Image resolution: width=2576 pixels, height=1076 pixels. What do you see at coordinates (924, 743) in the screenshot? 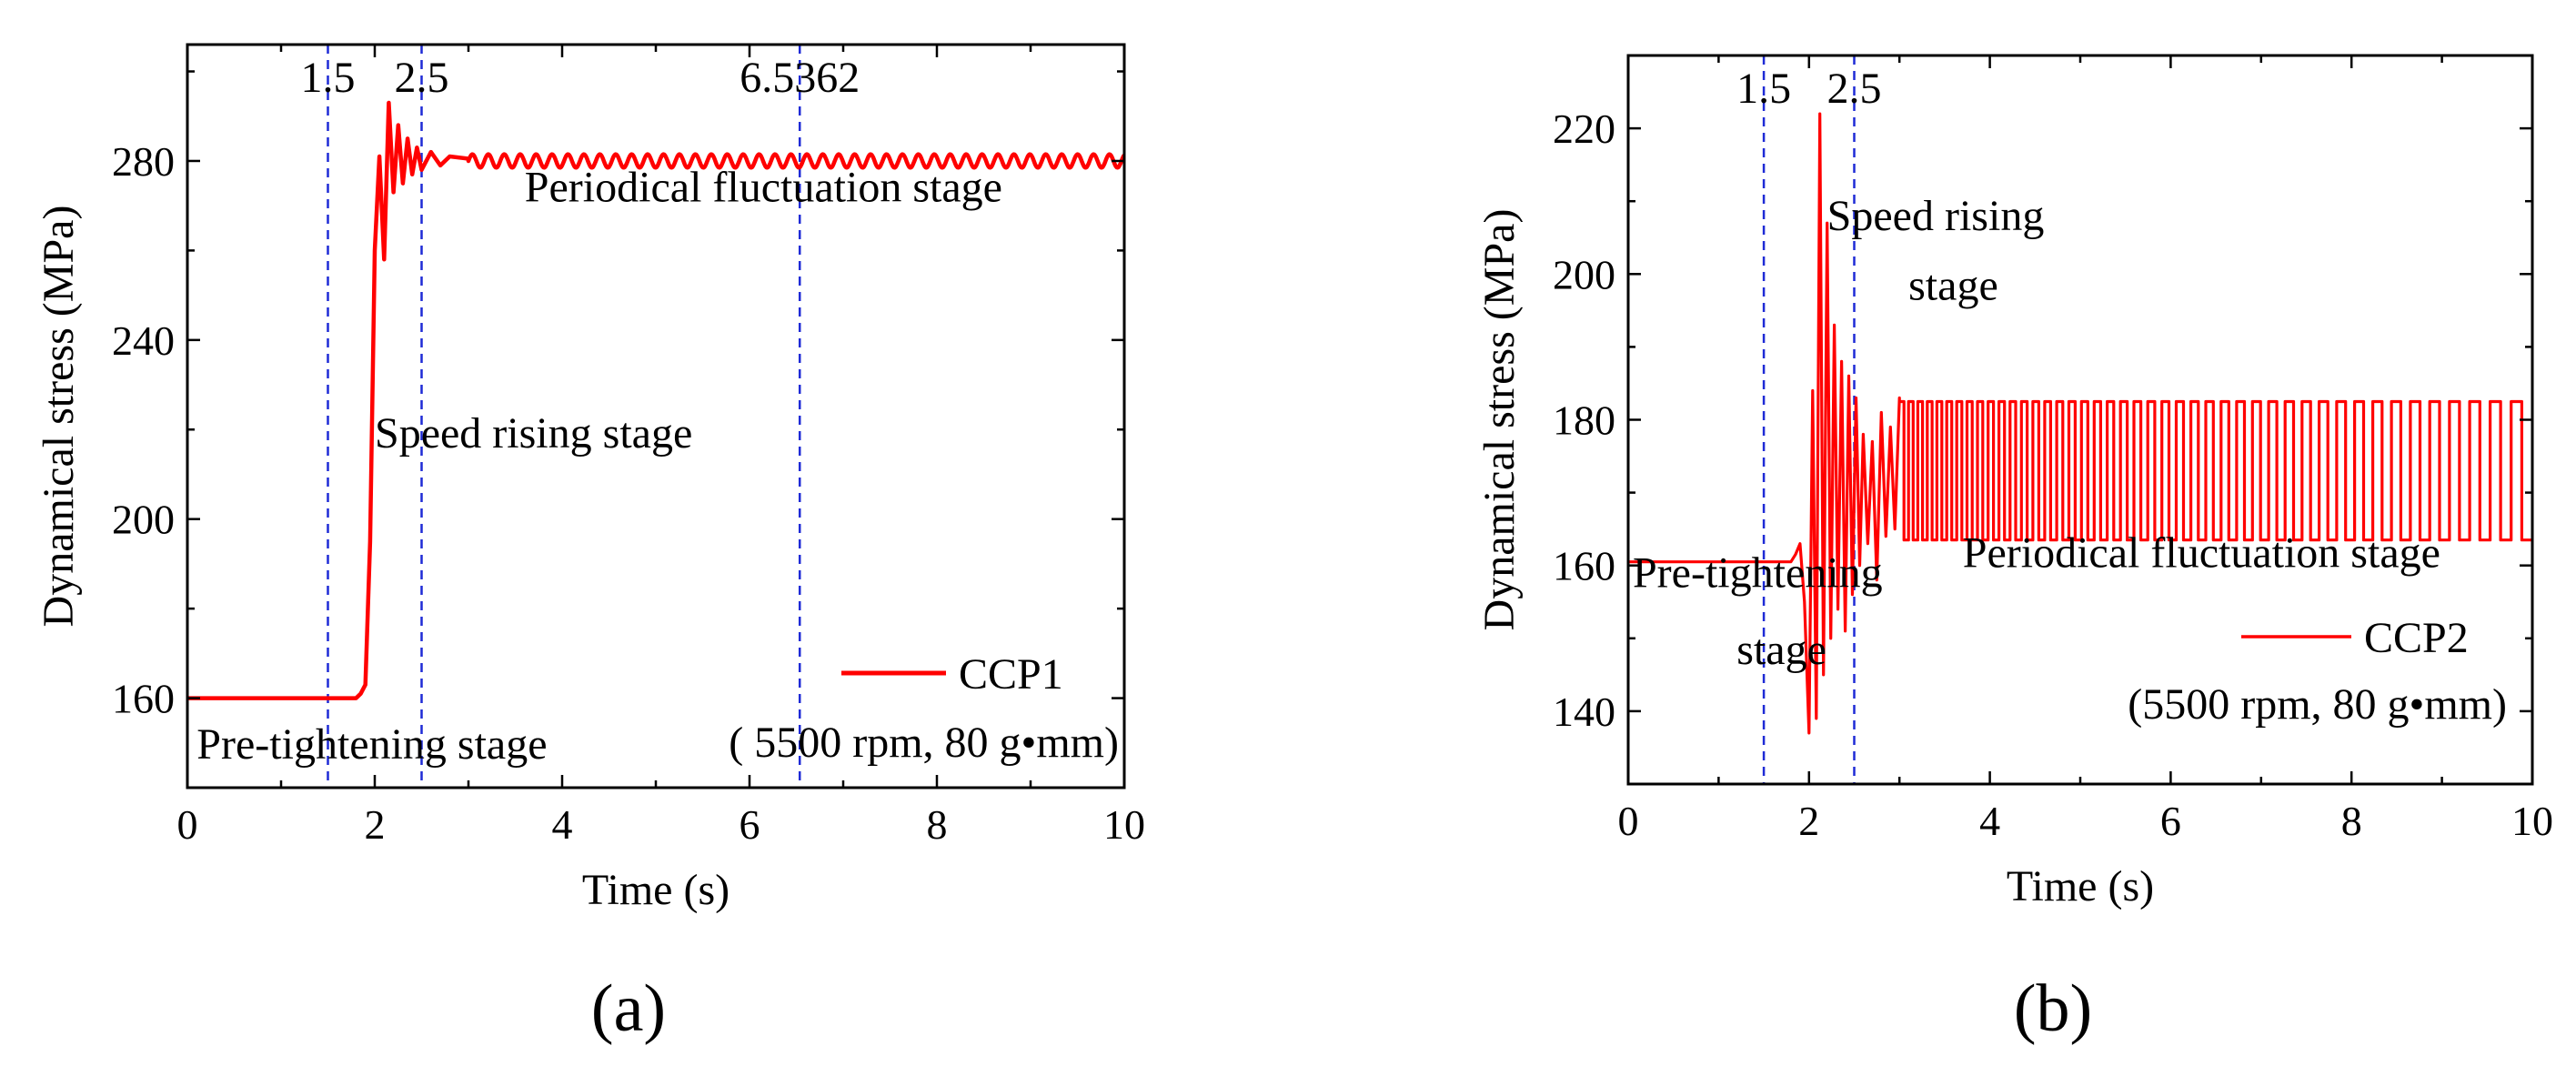
I see `condition-note: ( 5500 rpm, 80 g•mm)` at bounding box center [924, 743].